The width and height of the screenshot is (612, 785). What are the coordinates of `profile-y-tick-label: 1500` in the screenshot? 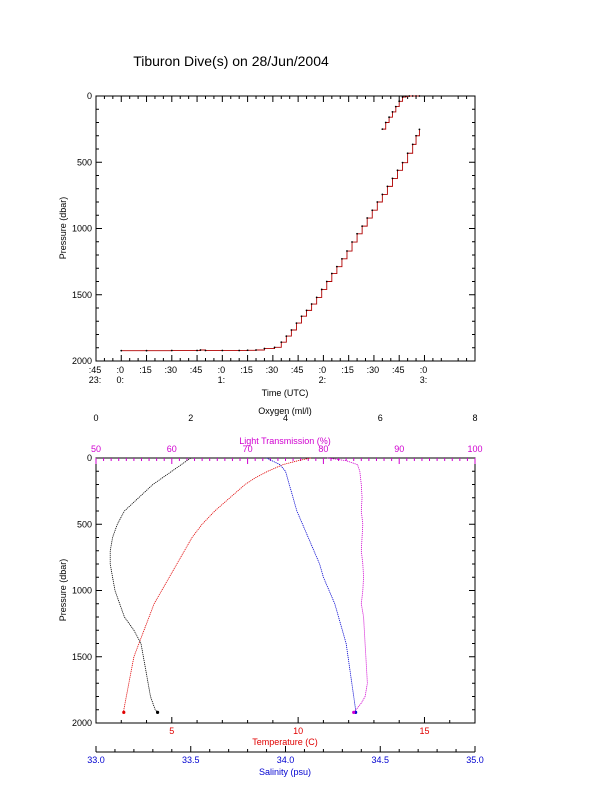 It's located at (82, 657).